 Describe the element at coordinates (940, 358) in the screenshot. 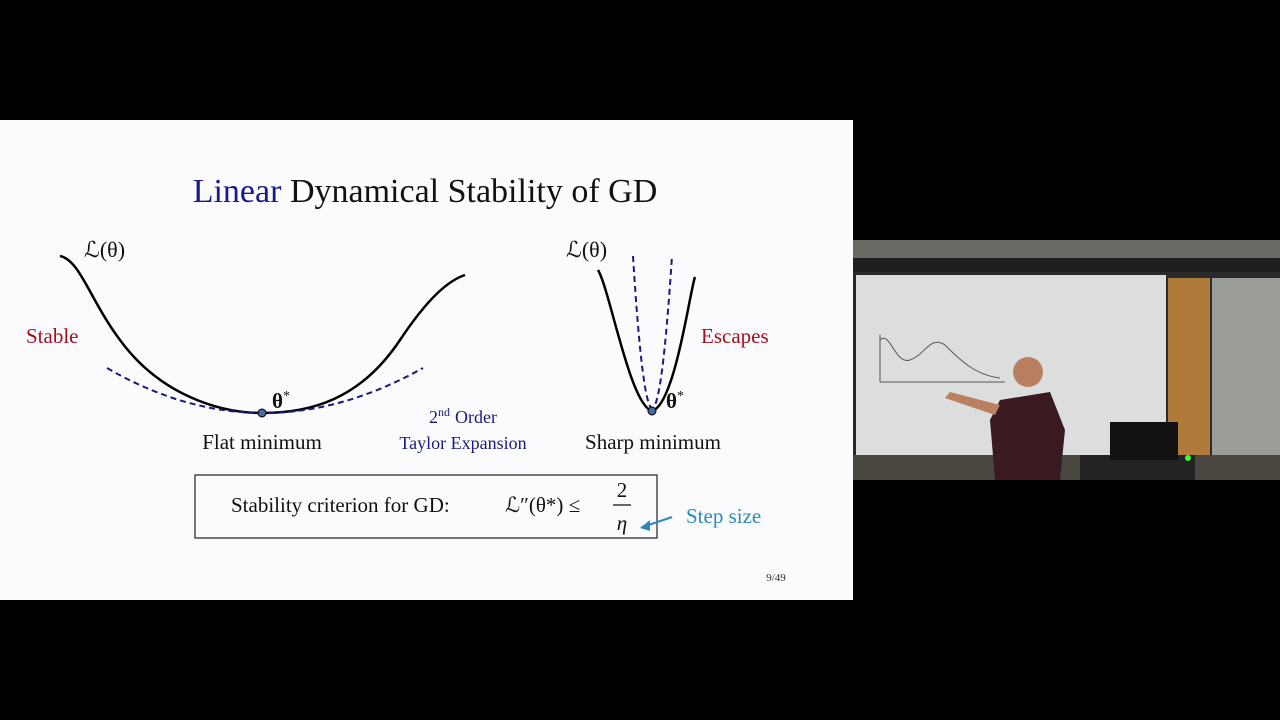

I see `board-drawing` at that location.